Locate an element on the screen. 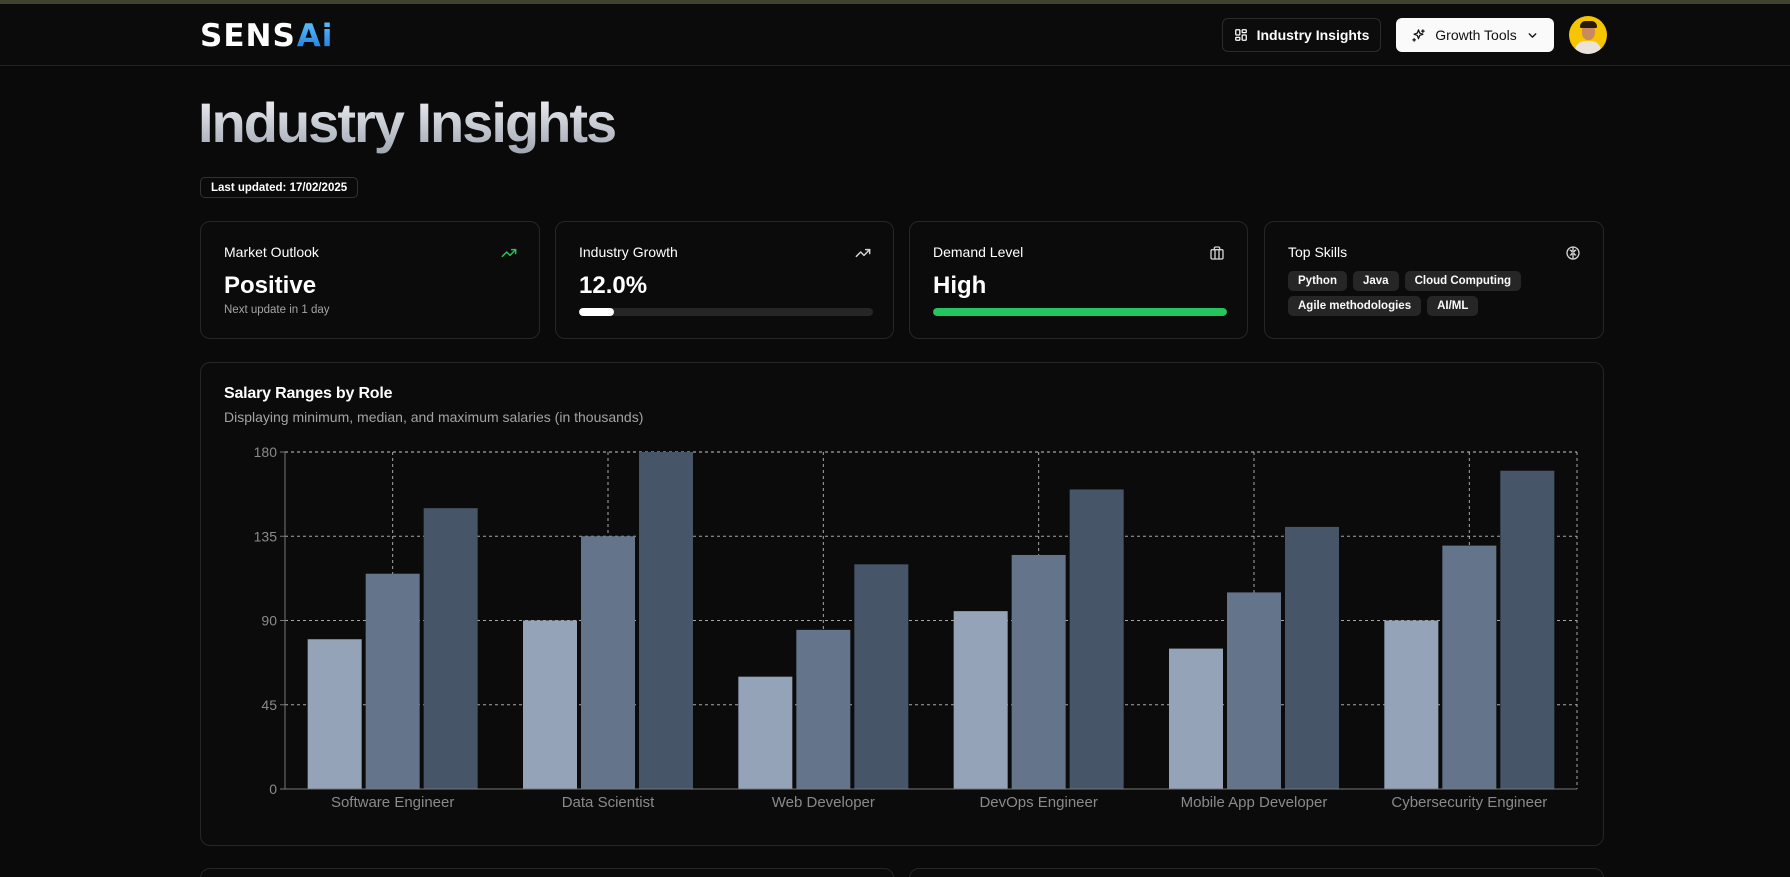 The width and height of the screenshot is (1790, 877). industry-insights-button: Industry Insights is located at coordinates (1301, 35).